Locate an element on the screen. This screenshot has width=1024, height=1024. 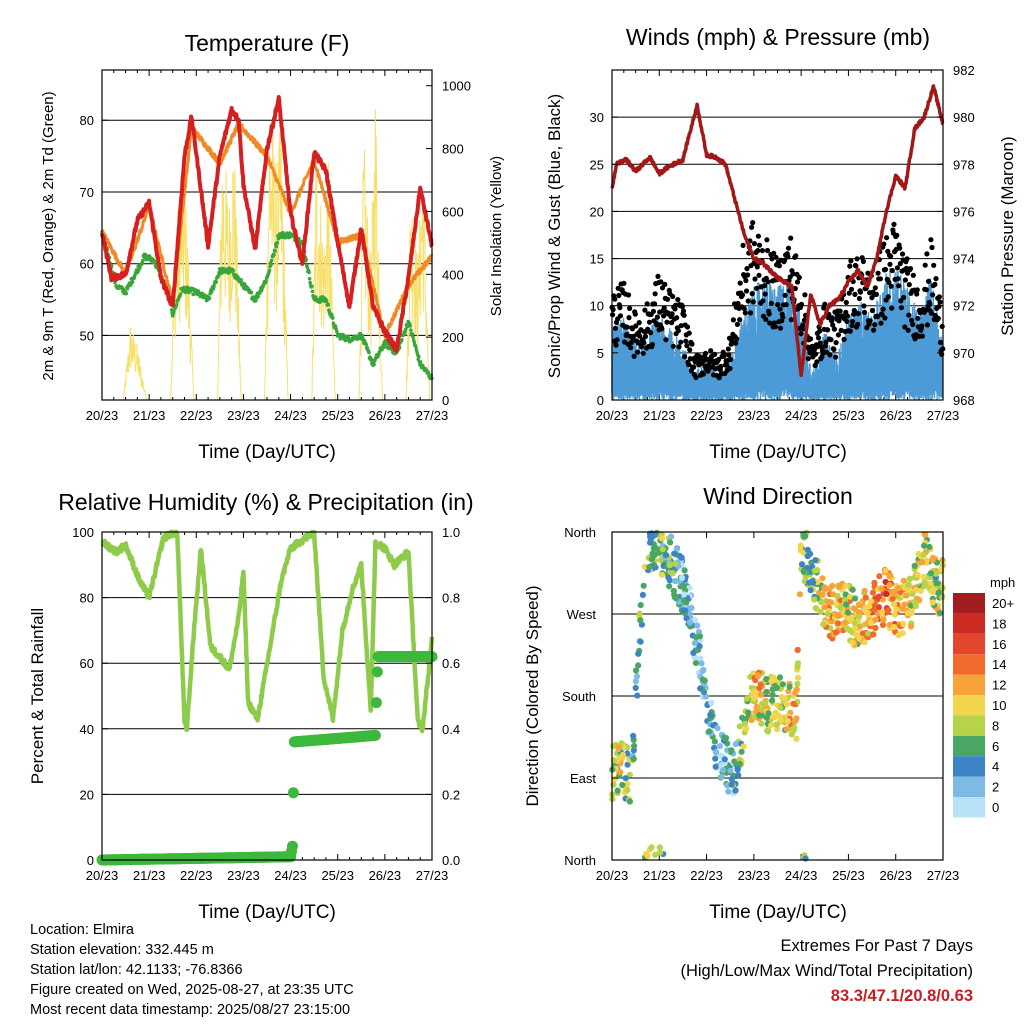
wind-direction-xtick-label: 25/23 is located at coordinates (848, 875).